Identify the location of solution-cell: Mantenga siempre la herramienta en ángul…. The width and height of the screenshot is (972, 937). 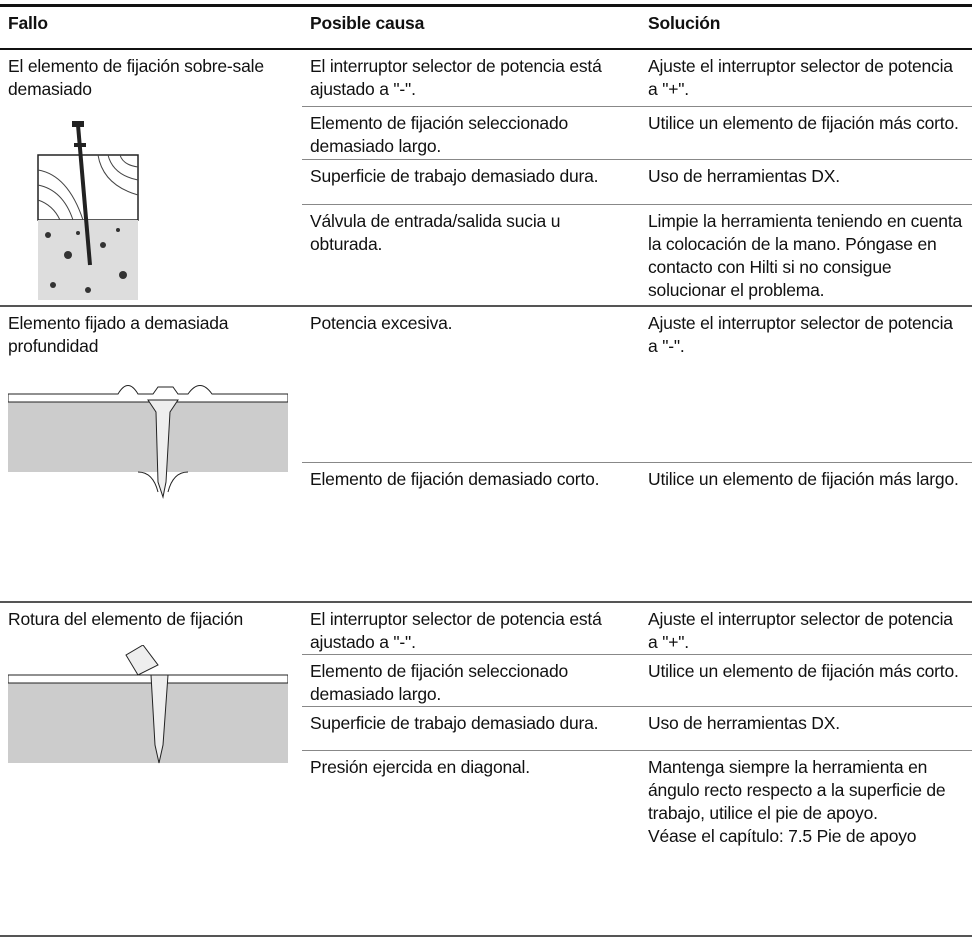
(806, 843).